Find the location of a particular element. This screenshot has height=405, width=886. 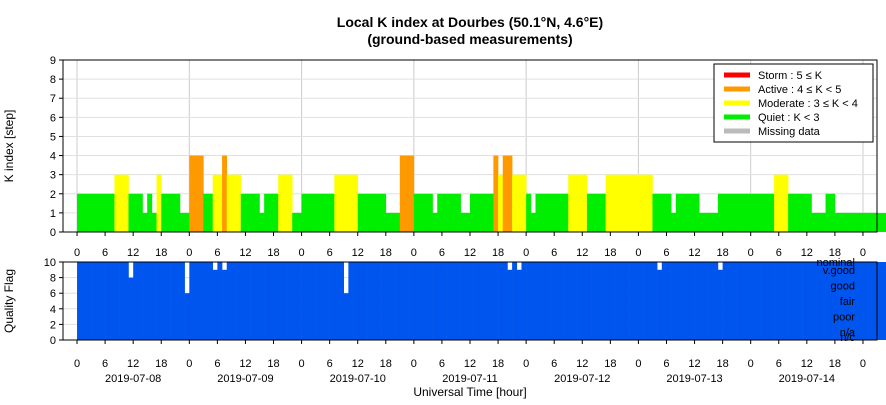

chart-subtitle: (ground-based measurements) is located at coordinates (469, 39).